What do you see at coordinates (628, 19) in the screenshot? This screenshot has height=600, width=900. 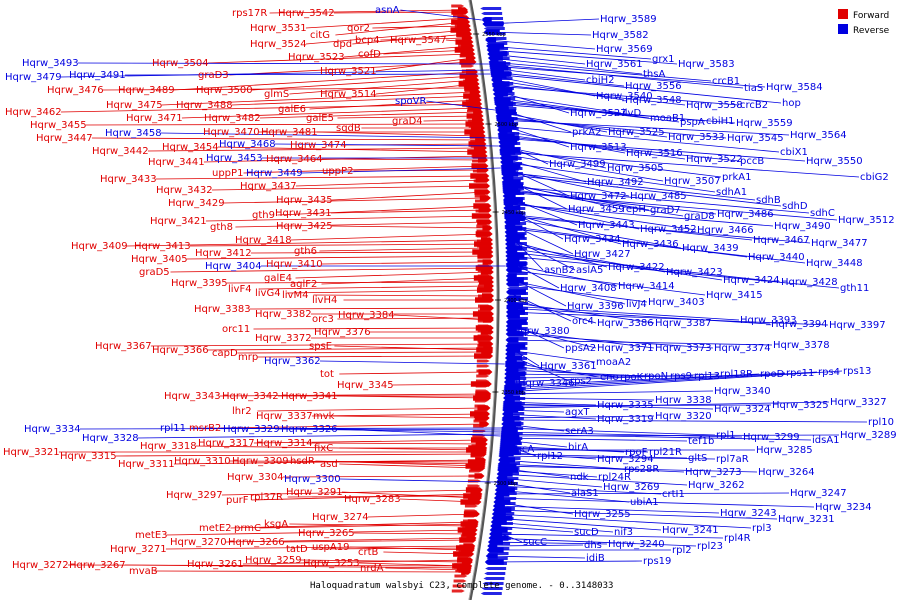 I see `gene-label: Hqrw_3589` at bounding box center [628, 19].